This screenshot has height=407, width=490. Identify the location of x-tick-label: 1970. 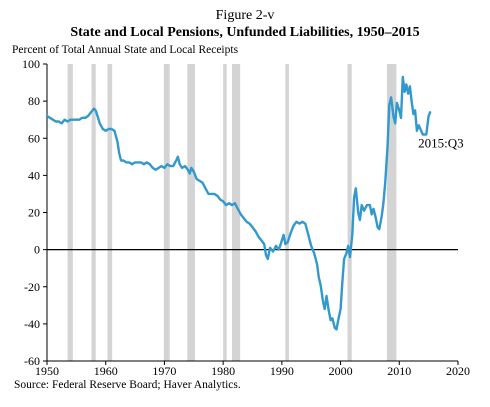
(164, 371).